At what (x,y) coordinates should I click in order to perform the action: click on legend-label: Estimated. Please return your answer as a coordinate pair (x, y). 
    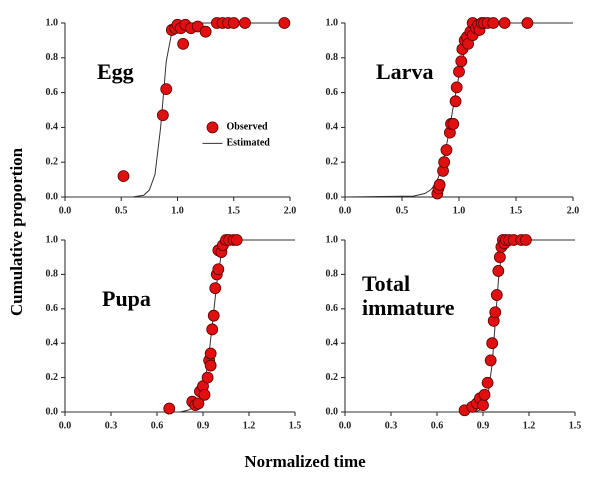
    Looking at the image, I should click on (249, 143).